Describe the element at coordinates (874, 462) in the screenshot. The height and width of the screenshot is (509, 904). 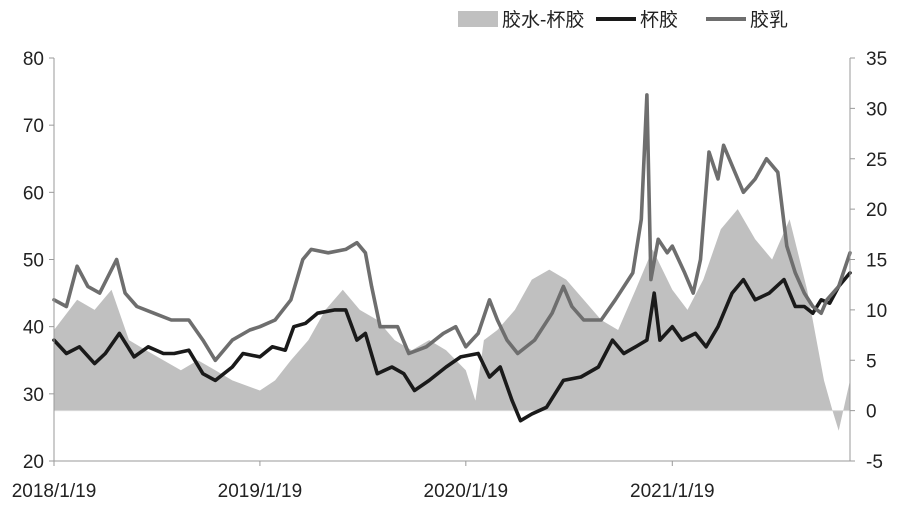
I see `right-tick-label-0: -5` at that location.